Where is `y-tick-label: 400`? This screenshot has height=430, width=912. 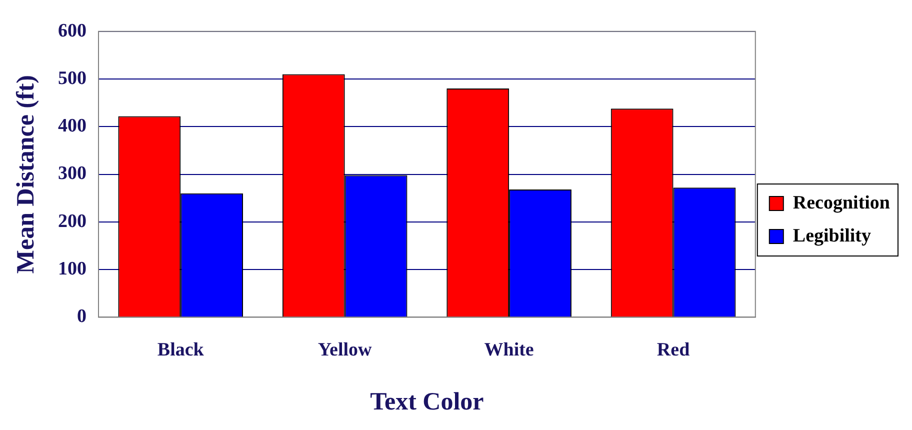
y-tick-label: 400 is located at coordinates (72, 126).